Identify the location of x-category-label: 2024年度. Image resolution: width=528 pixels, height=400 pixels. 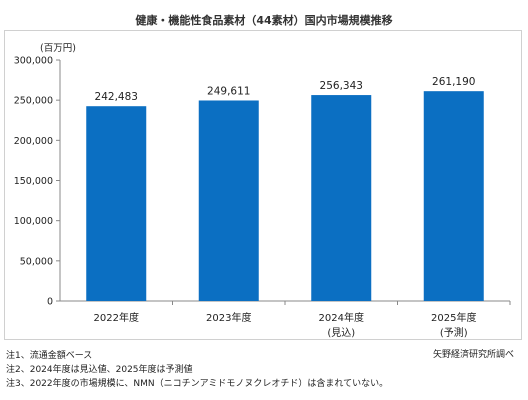
(341, 317).